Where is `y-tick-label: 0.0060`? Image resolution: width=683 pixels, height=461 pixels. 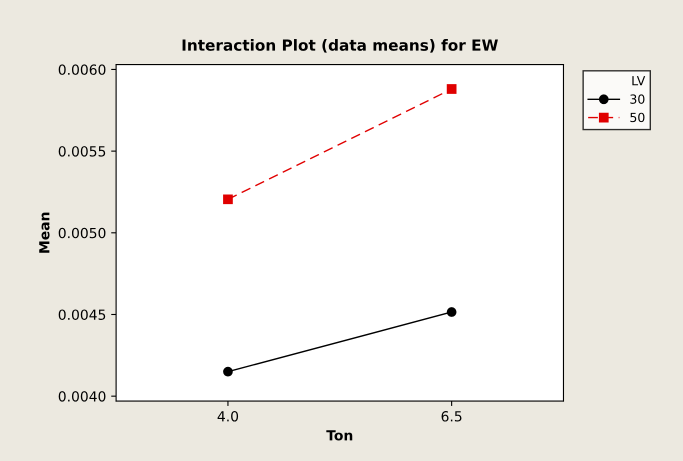 y-tick-label: 0.0060 is located at coordinates (82, 69).